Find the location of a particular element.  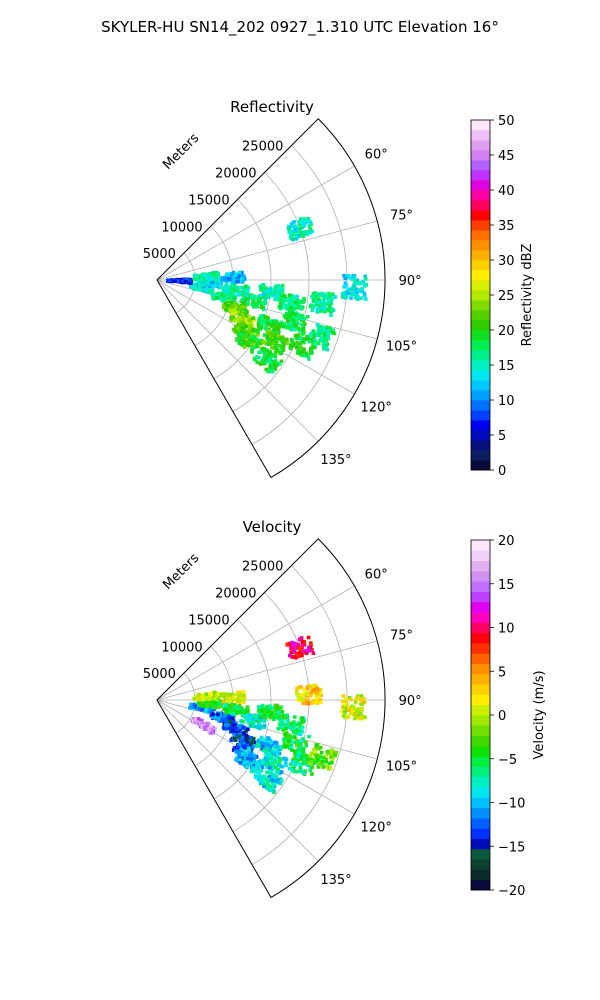

range-tick-label: 5000 is located at coordinates (159, 254).